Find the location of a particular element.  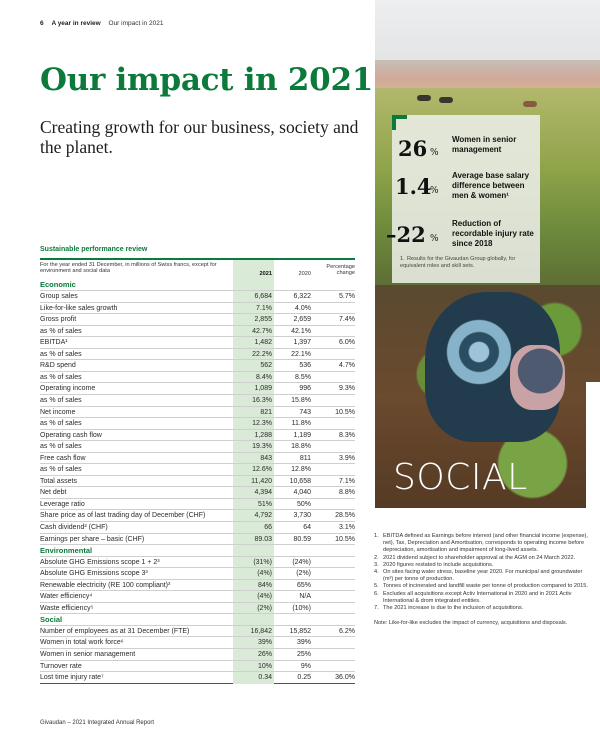

table-row: Absolute GHG Emissions scope 3³ (4%) (2%) is located at coordinates (197, 573).